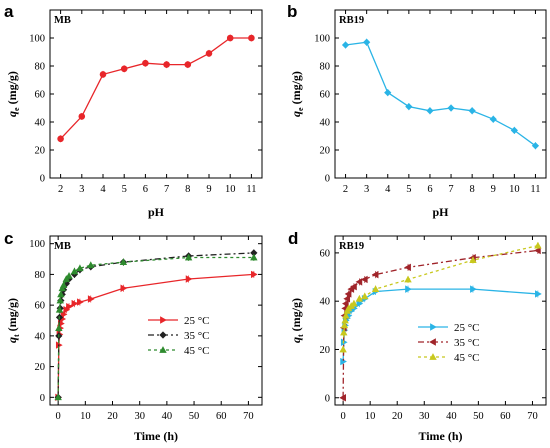 This screenshot has height=448, width=550. What do you see at coordinates (145, 189) in the screenshot?
I see `x-tick-label: 6` at bounding box center [145, 189].